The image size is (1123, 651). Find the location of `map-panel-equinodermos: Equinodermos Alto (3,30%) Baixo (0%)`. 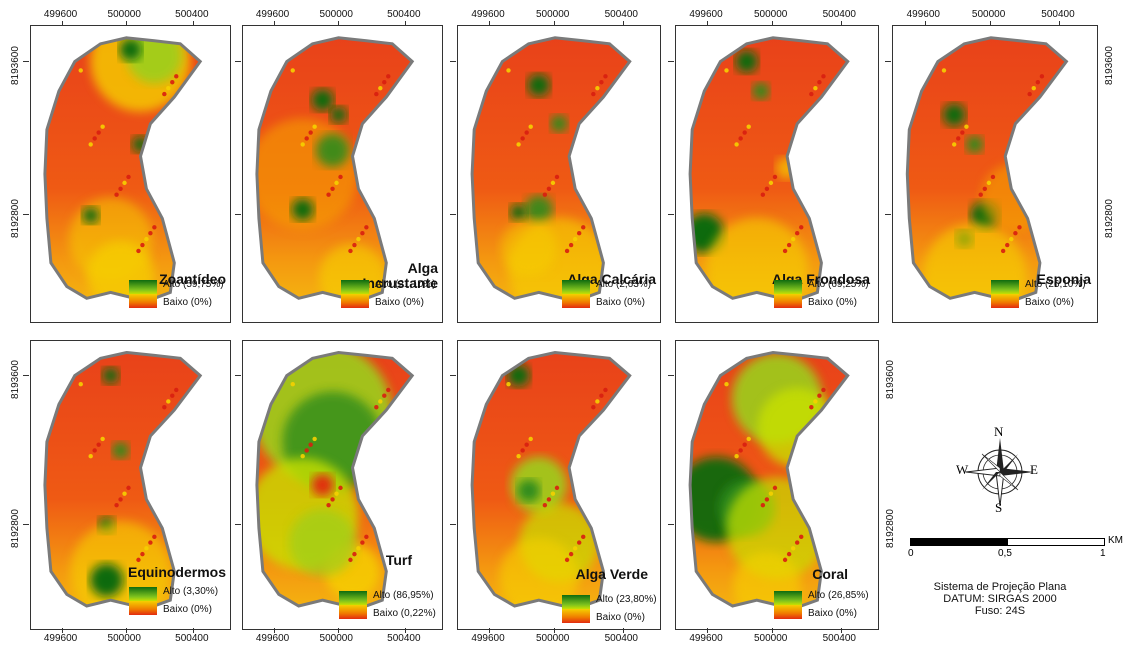

map-panel-equinodermos: Equinodermos Alto (3,30%) Baixo (0%) is located at coordinates (130, 485).